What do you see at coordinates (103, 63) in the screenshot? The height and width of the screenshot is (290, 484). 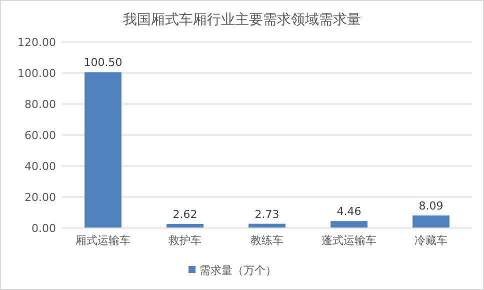 I see `text: 100.50` at bounding box center [103, 63].